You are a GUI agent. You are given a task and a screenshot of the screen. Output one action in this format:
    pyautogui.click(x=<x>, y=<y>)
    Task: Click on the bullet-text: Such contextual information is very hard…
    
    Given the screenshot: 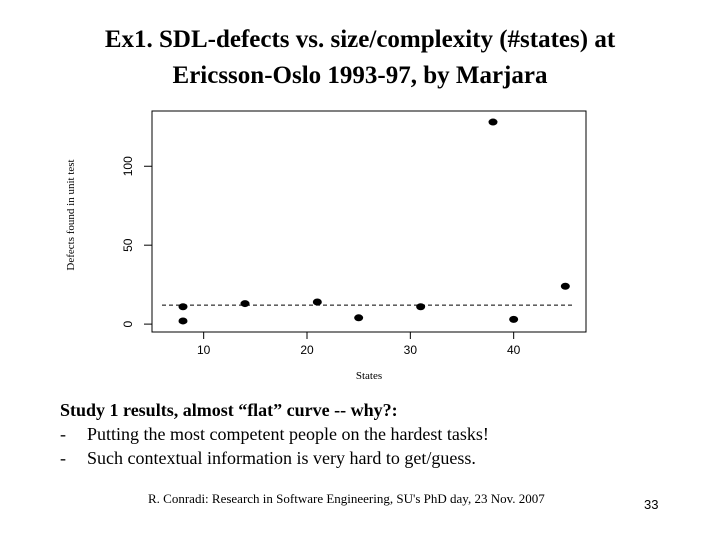 What is the action you would take?
    pyautogui.click(x=281, y=458)
    